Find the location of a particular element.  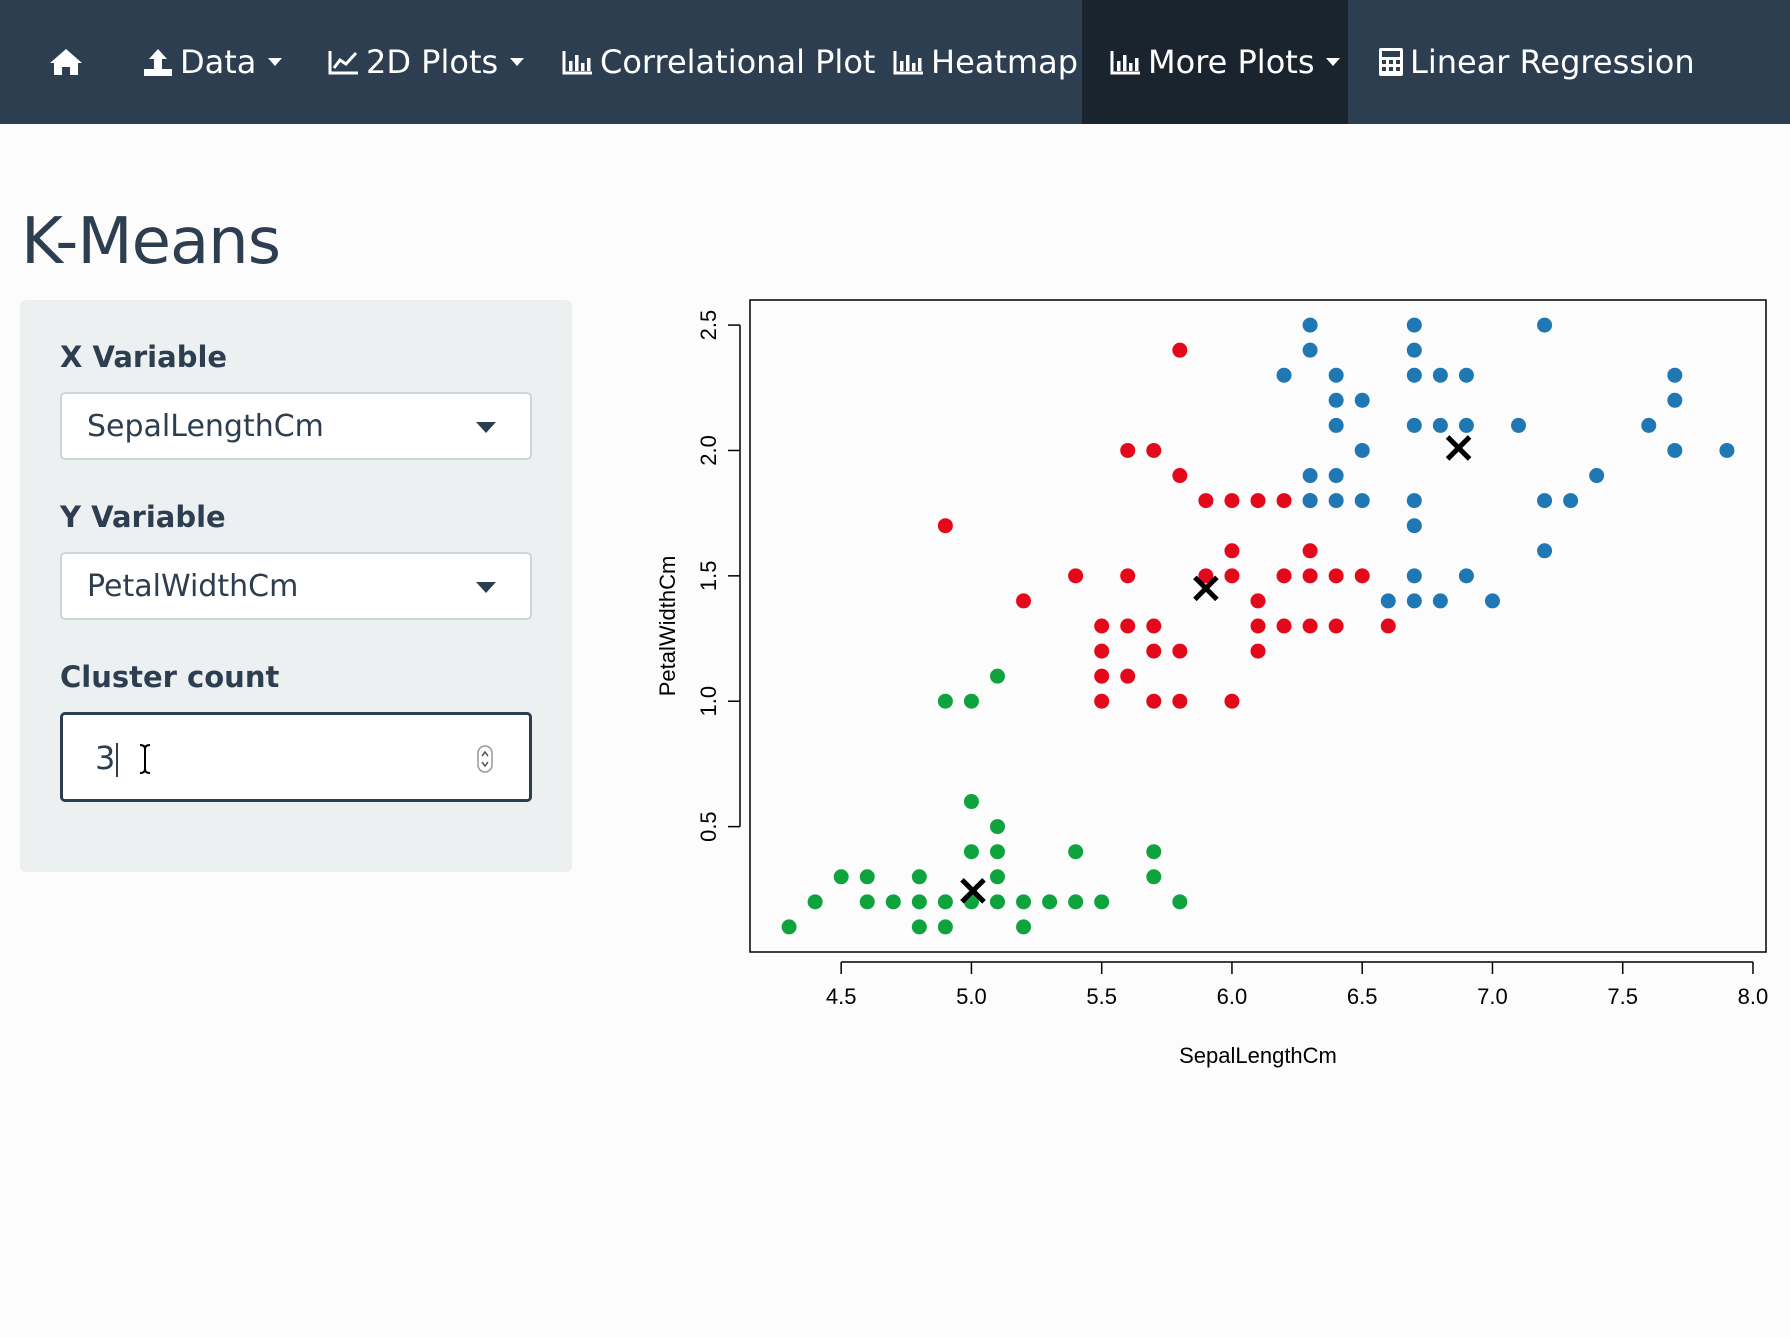

nav-more-plots-label: More Plots is located at coordinates (1231, 62).